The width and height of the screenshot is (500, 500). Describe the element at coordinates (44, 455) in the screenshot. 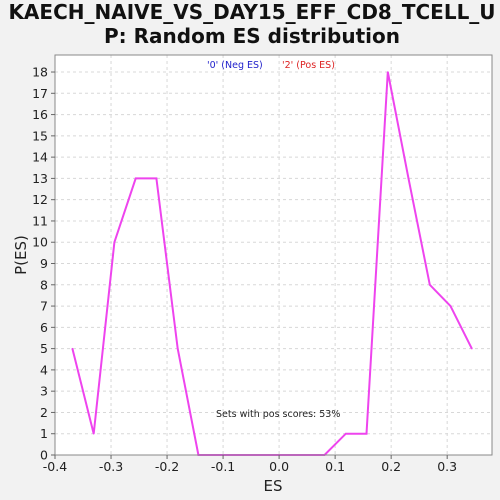

I see `y-tick-label: 0` at that location.